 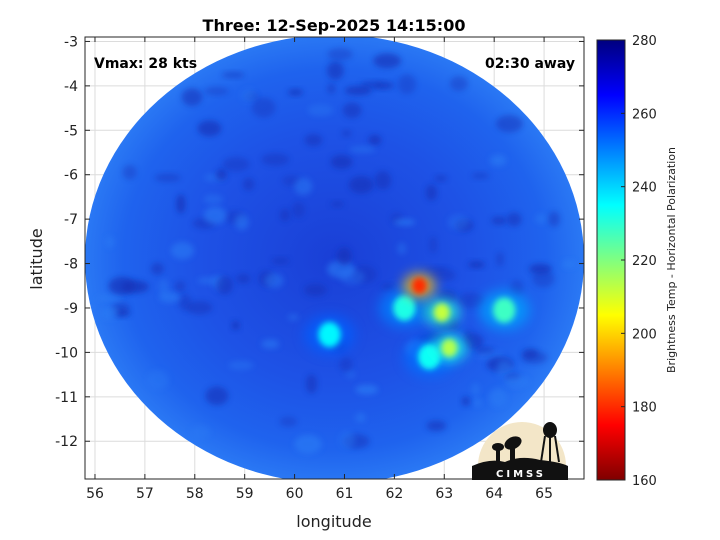 What do you see at coordinates (295, 494) in the screenshot?
I see `x-tick-label: 60` at bounding box center [295, 494].